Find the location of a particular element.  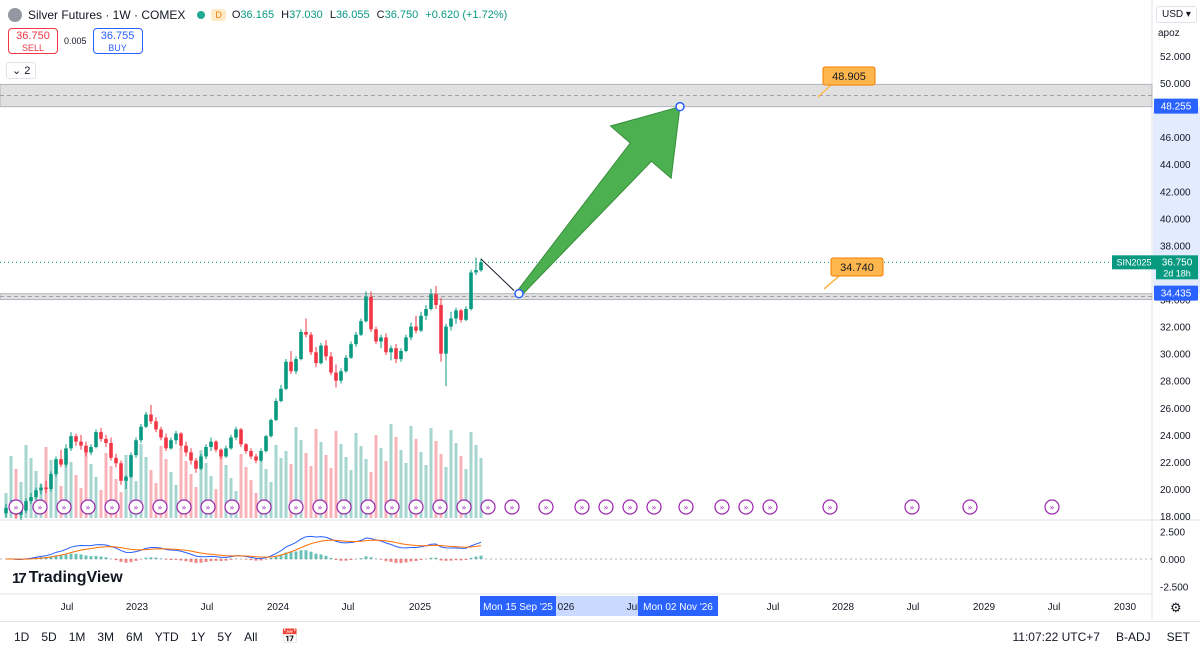

last-price-value: 36.750 is located at coordinates (1177, 262).